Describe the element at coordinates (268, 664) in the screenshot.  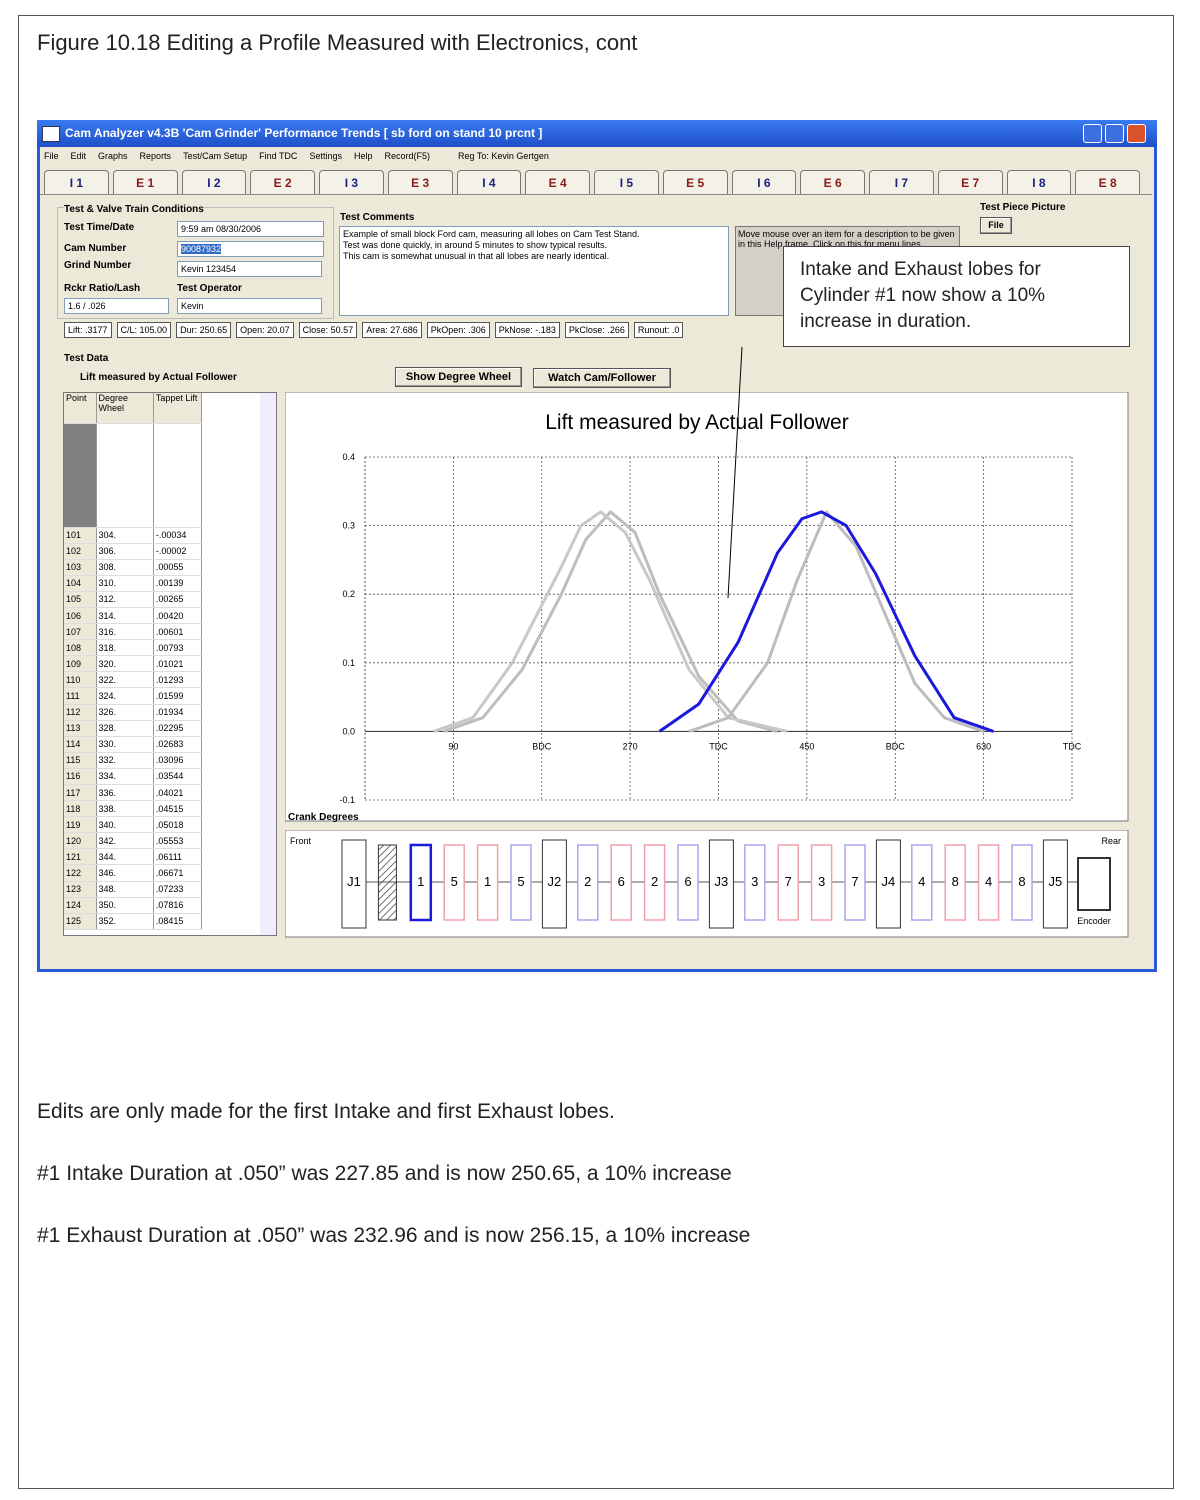
I see `scrollbar` at that location.